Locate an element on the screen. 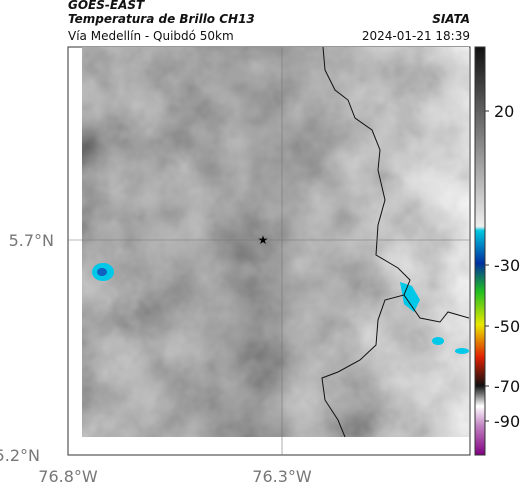 This screenshot has width=526, height=491. lon-label: 76.3°W is located at coordinates (282, 476).